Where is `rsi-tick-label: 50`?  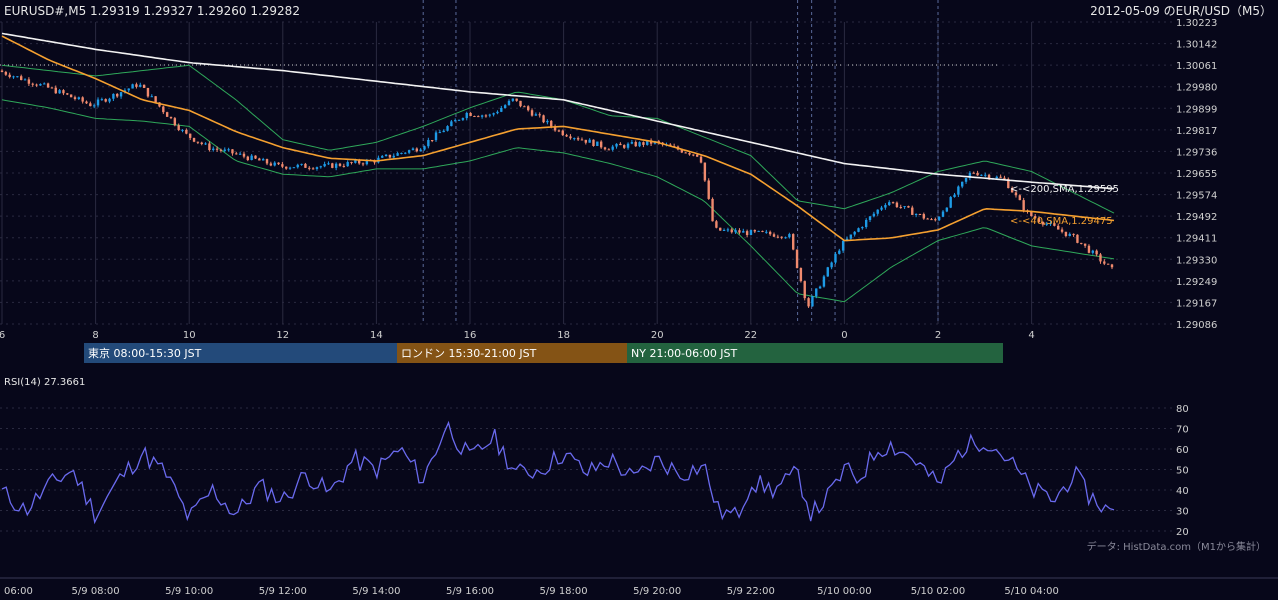 rsi-tick-label: 50 is located at coordinates (1182, 471).